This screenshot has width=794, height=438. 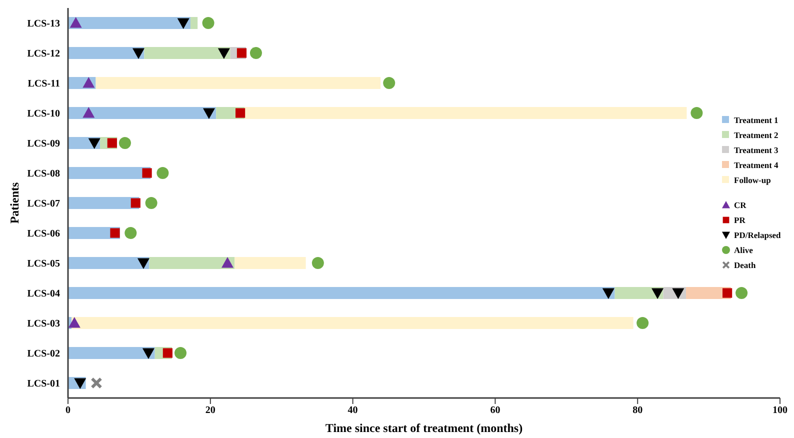 What do you see at coordinates (353, 410) in the screenshot?
I see `x-tick-label: 40` at bounding box center [353, 410].